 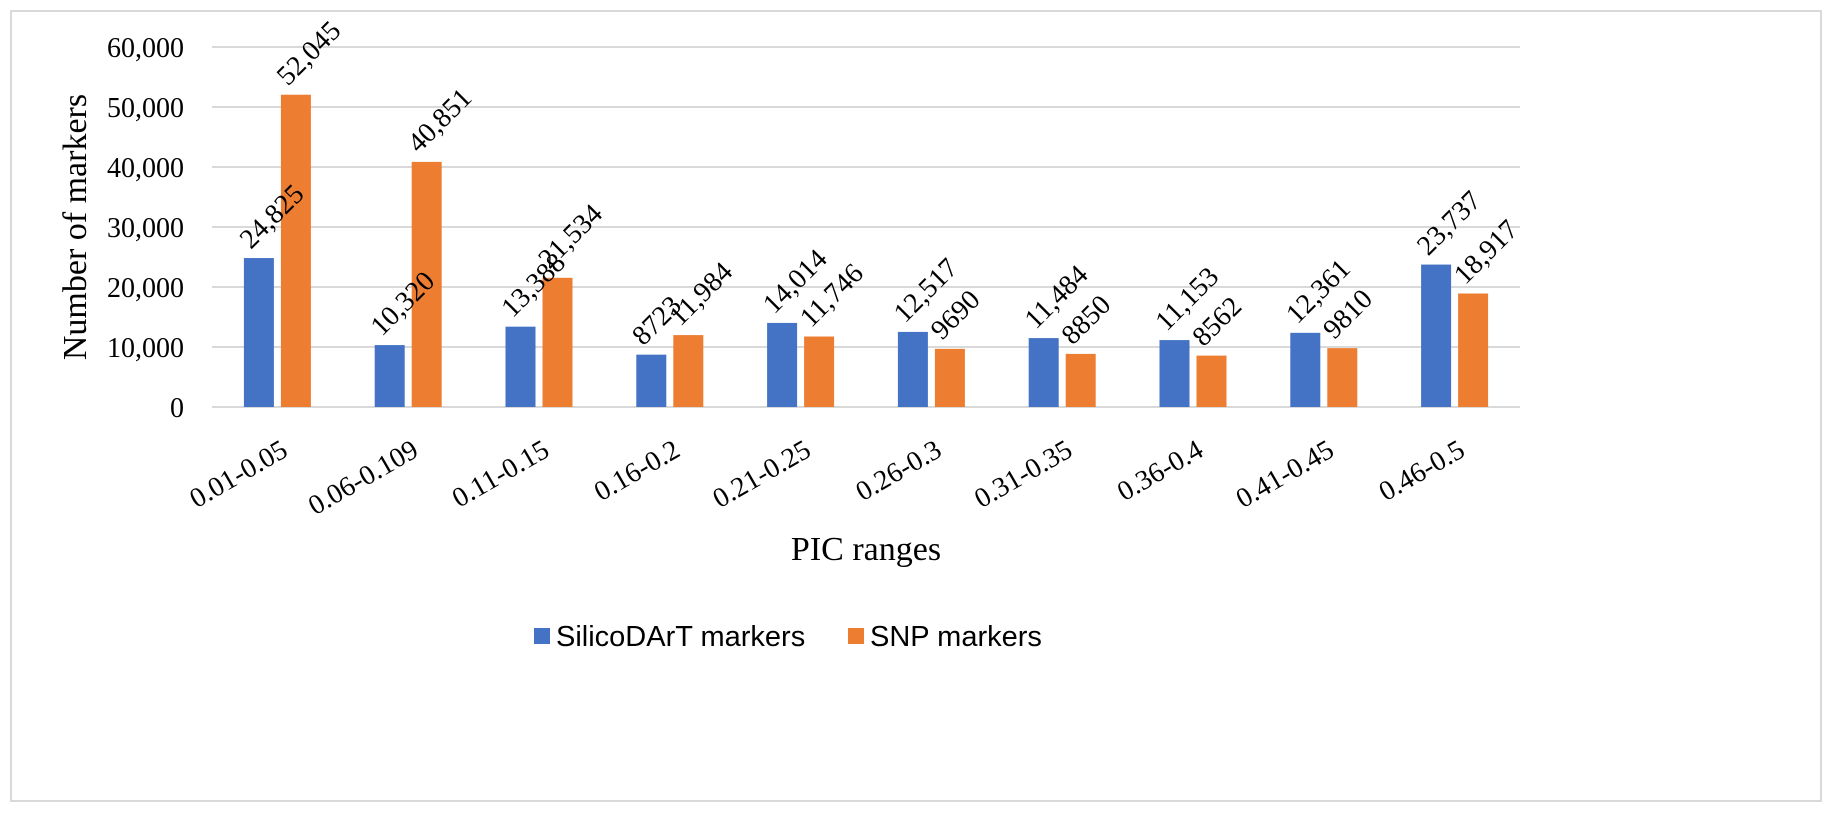 What do you see at coordinates (899, 471) in the screenshot?
I see `x-tick-label: 0.26-0.3` at bounding box center [899, 471].